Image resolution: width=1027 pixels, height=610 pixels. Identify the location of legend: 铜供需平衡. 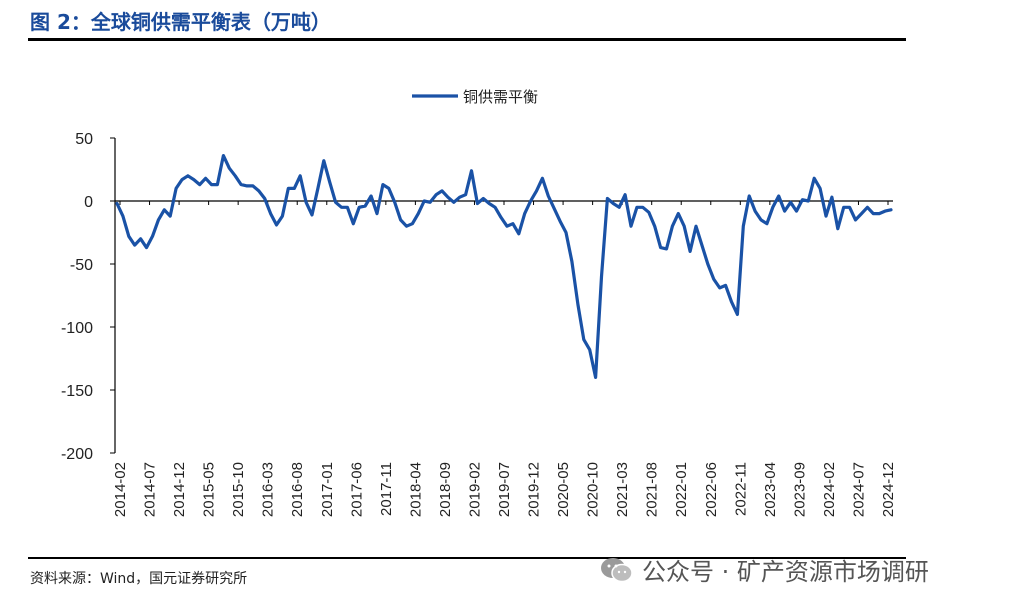
(475, 97).